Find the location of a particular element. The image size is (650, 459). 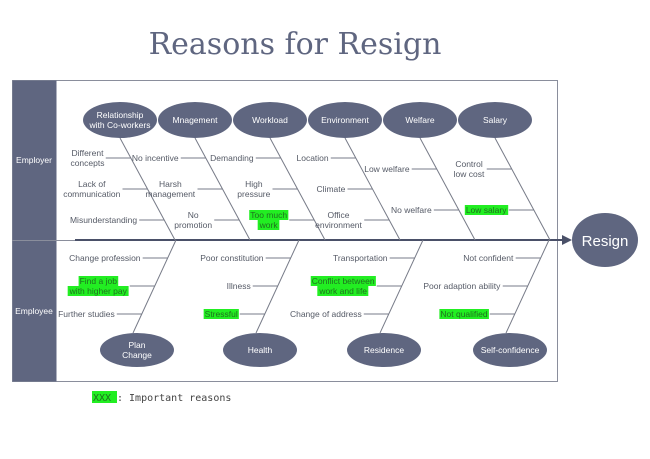

cause-text: work and life is located at coordinates (342, 291).